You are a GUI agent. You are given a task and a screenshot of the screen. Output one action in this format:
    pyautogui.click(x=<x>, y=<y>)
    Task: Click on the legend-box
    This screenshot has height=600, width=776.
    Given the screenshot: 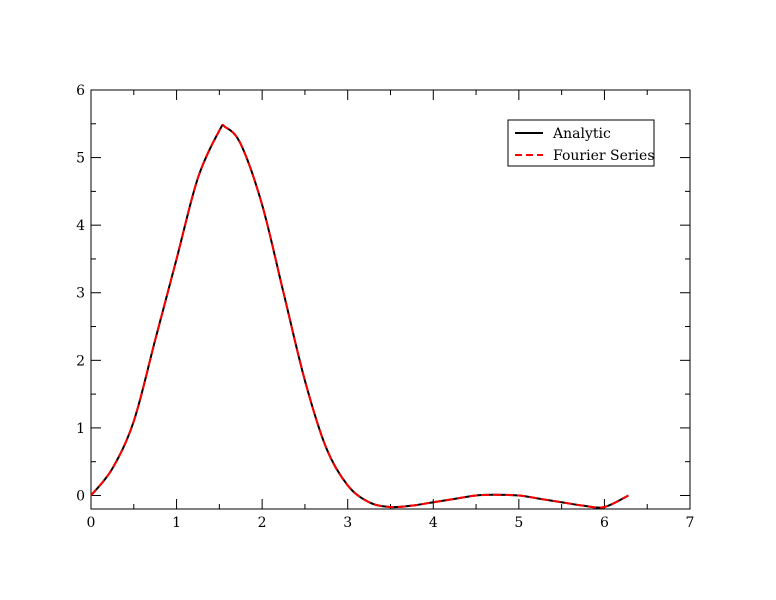 What is the action you would take?
    pyautogui.click(x=581, y=143)
    